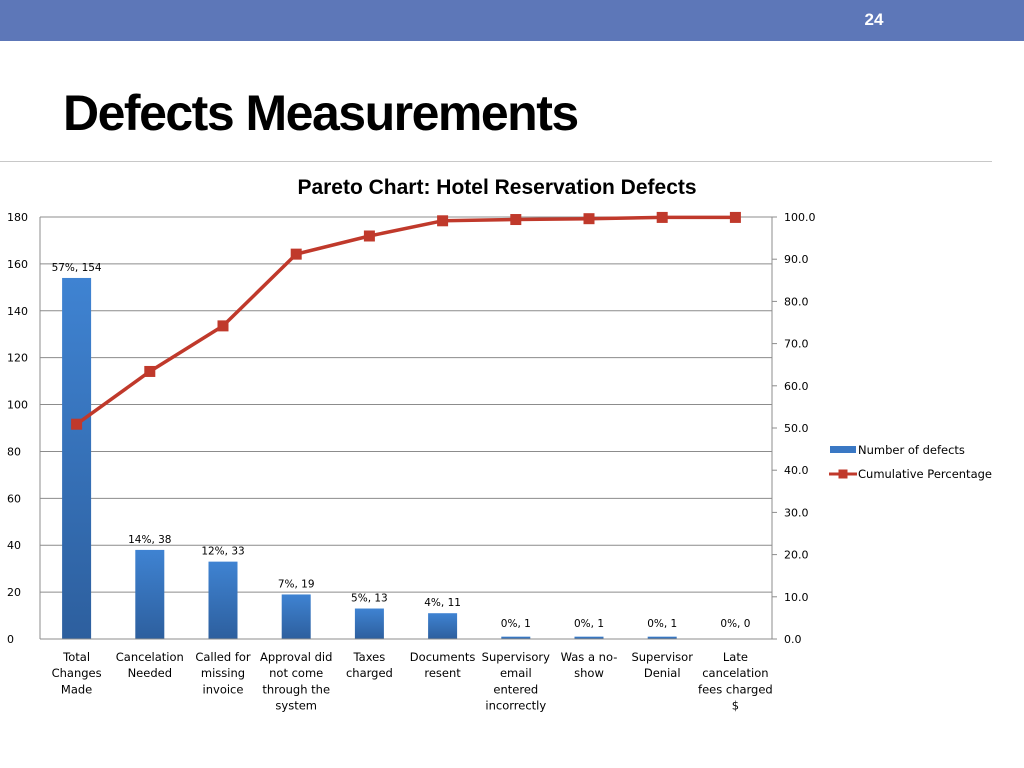  Describe the element at coordinates (14, 592) in the screenshot. I see `left-axis-tick-label: 20` at that location.